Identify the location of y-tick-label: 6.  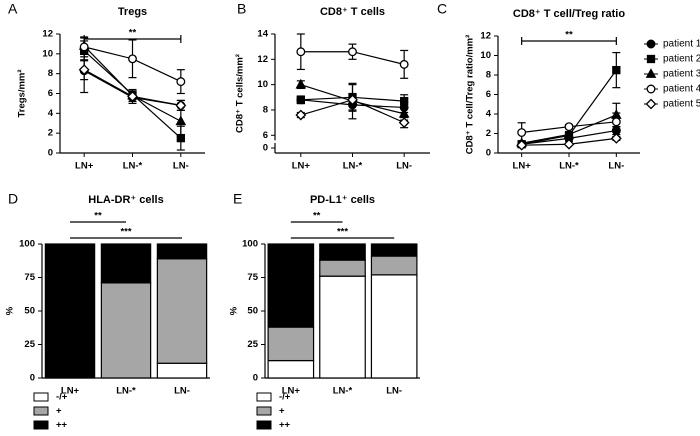
(265, 135).